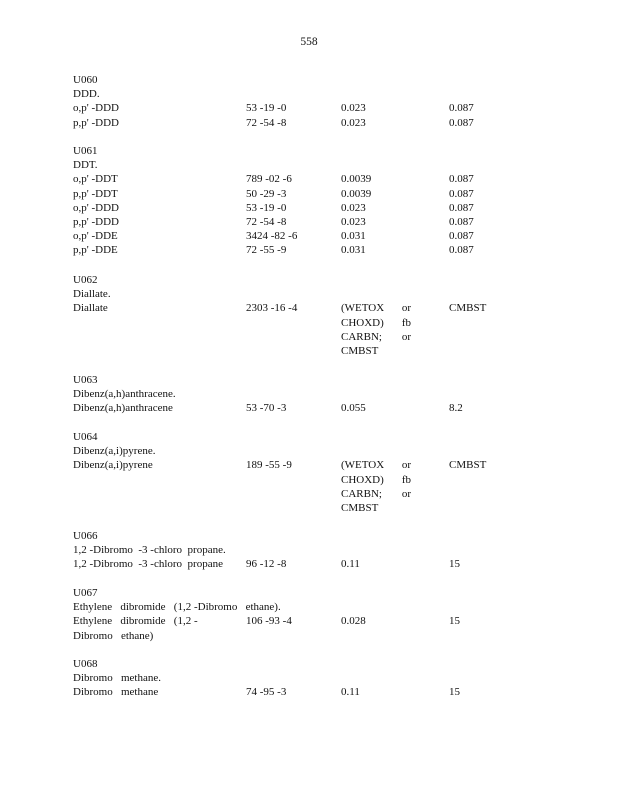 This screenshot has height=800, width=618. Describe the element at coordinates (313, 123) in the screenshot. I see `table-row: p,p' -DDD 72 -54 -8 0.023 0.087` at that location.